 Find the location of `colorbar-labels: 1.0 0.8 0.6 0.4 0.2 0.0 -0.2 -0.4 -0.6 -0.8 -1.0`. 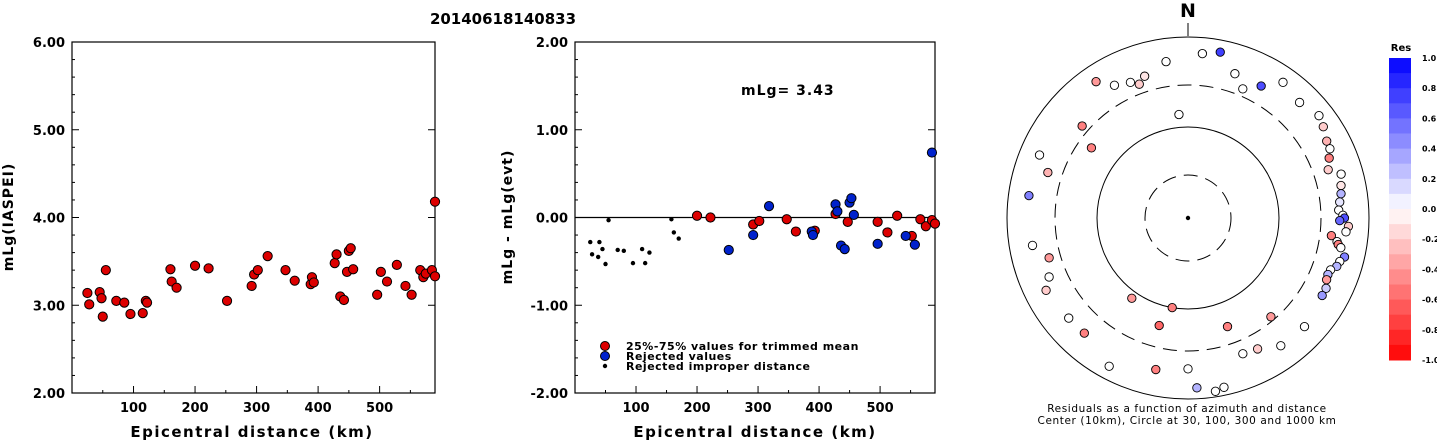

colorbar-labels: 1.0 0.8 0.6 0.4 0.2 0.0 -0.2 -0.4 -0.6 -0.8 -1.0 is located at coordinates (1429, 209).